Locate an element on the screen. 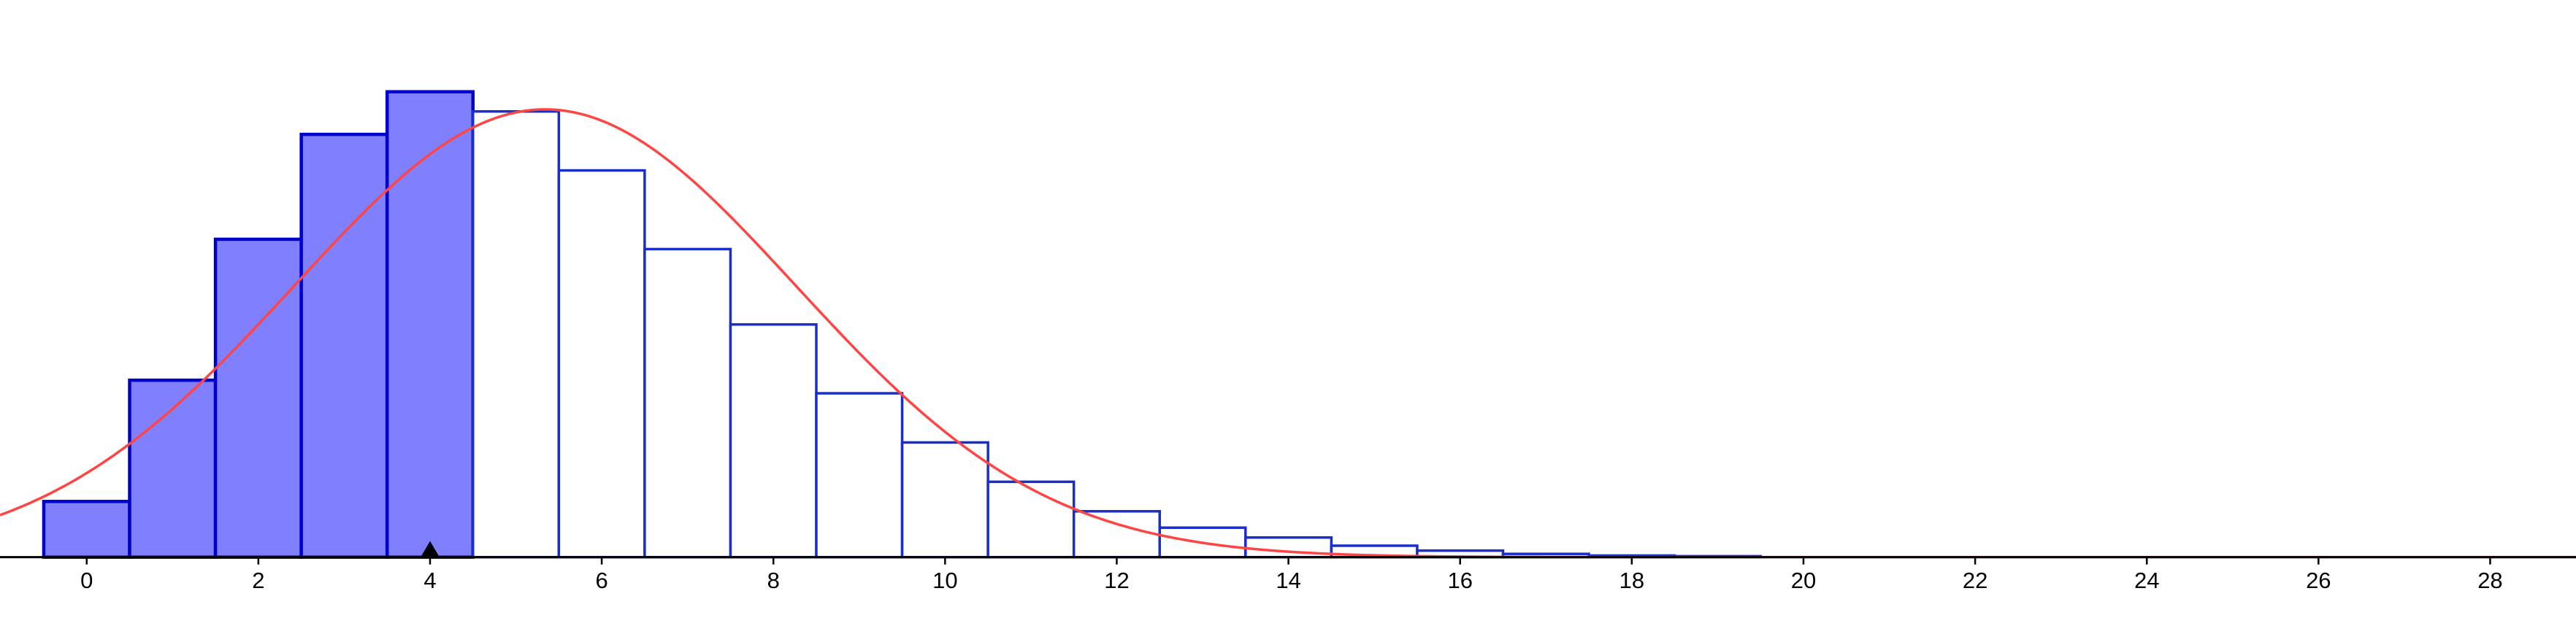 The height and width of the screenshot is (626, 2576). x-tick-label: 0 is located at coordinates (86, 580).